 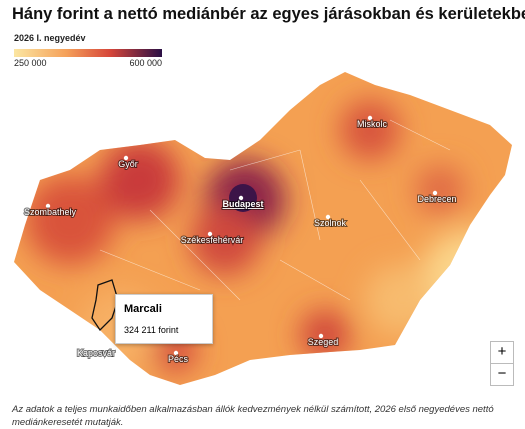 I want to click on legend-bar, so click(x=88, y=53).